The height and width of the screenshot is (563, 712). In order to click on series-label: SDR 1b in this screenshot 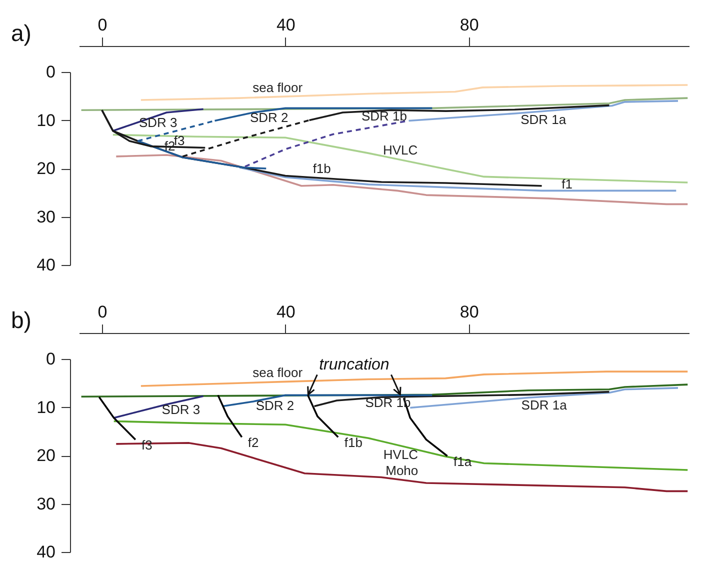, I will do `click(384, 116)`.